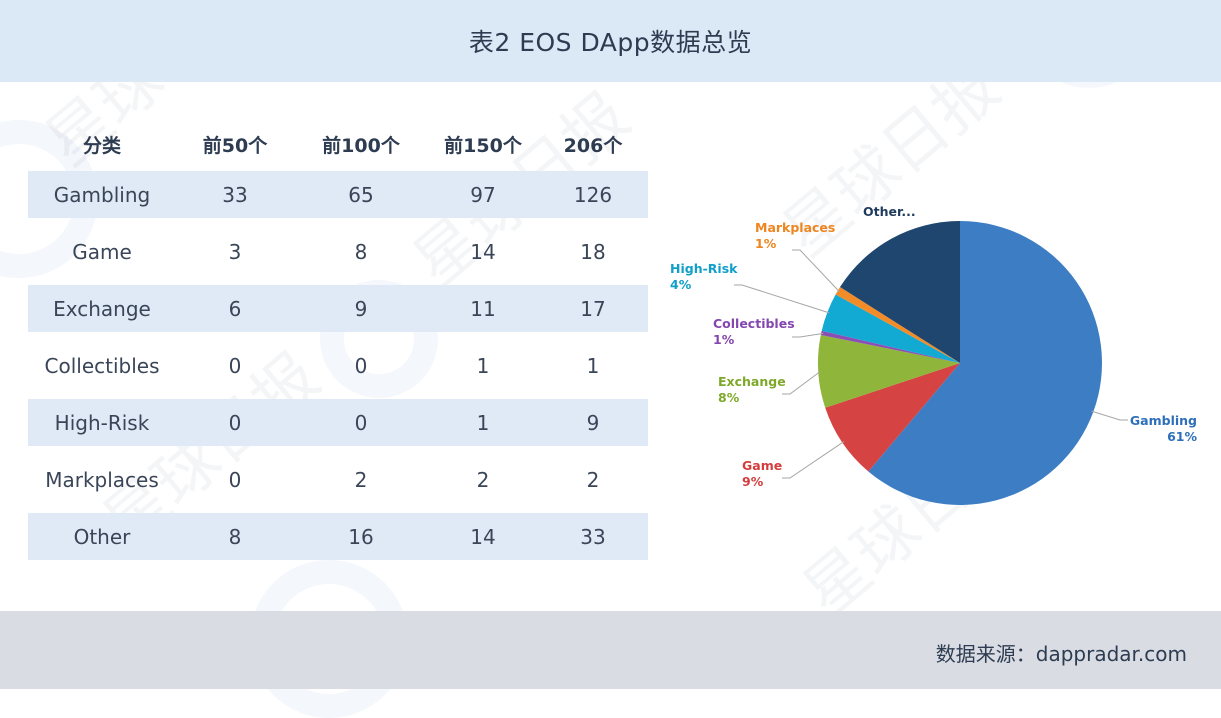 Image resolution: width=1221 pixels, height=718 pixels. Describe the element at coordinates (724, 339) in the screenshot. I see `pie-pct-collectibles: 1%` at that location.